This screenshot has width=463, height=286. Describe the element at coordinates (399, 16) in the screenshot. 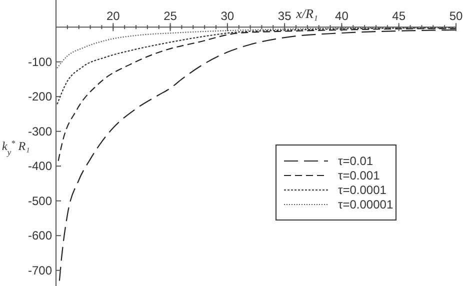

I see `x-tick-label: 45` at that location.